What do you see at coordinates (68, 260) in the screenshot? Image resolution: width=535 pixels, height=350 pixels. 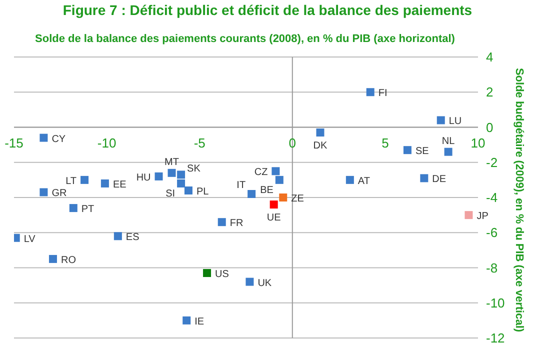 I see `data-label: RO` at bounding box center [68, 260].